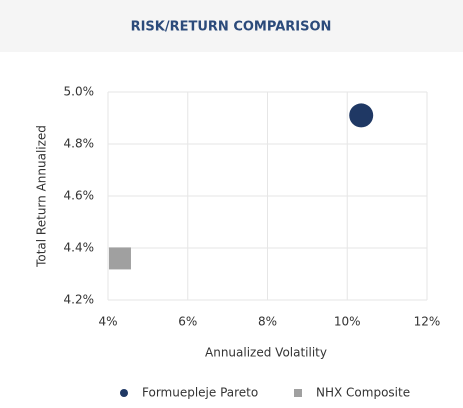 This screenshot has width=463, height=408. What do you see at coordinates (200, 393) in the screenshot?
I see `legend-label: Formuepleje Pareto` at bounding box center [200, 393].